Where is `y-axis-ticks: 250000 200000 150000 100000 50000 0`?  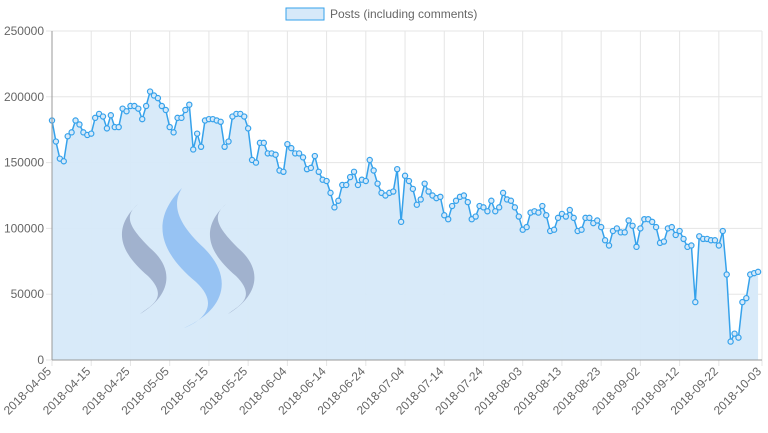 y-axis-ticks: 250000 200000 150000 100000 50000 0 is located at coordinates (24, 195).